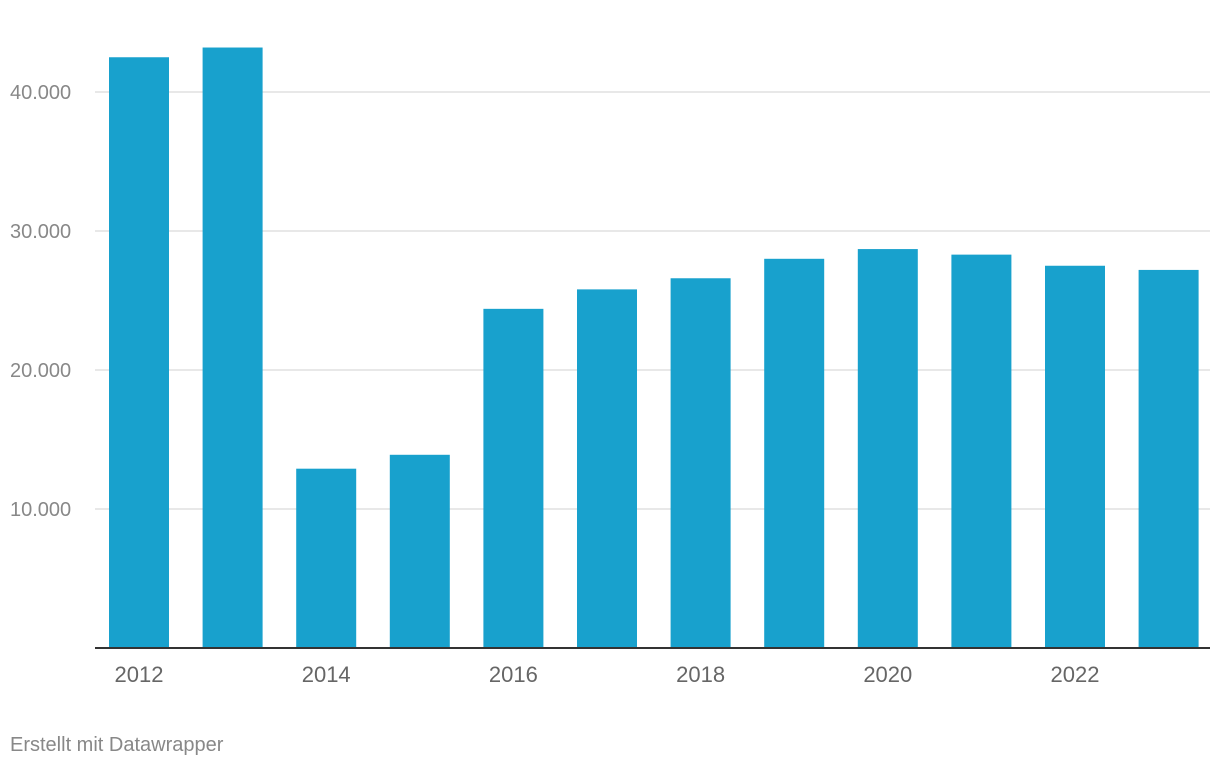 This screenshot has height=770, width=1220. Describe the element at coordinates (419, 551) in the screenshot. I see `bar-2015` at that location.